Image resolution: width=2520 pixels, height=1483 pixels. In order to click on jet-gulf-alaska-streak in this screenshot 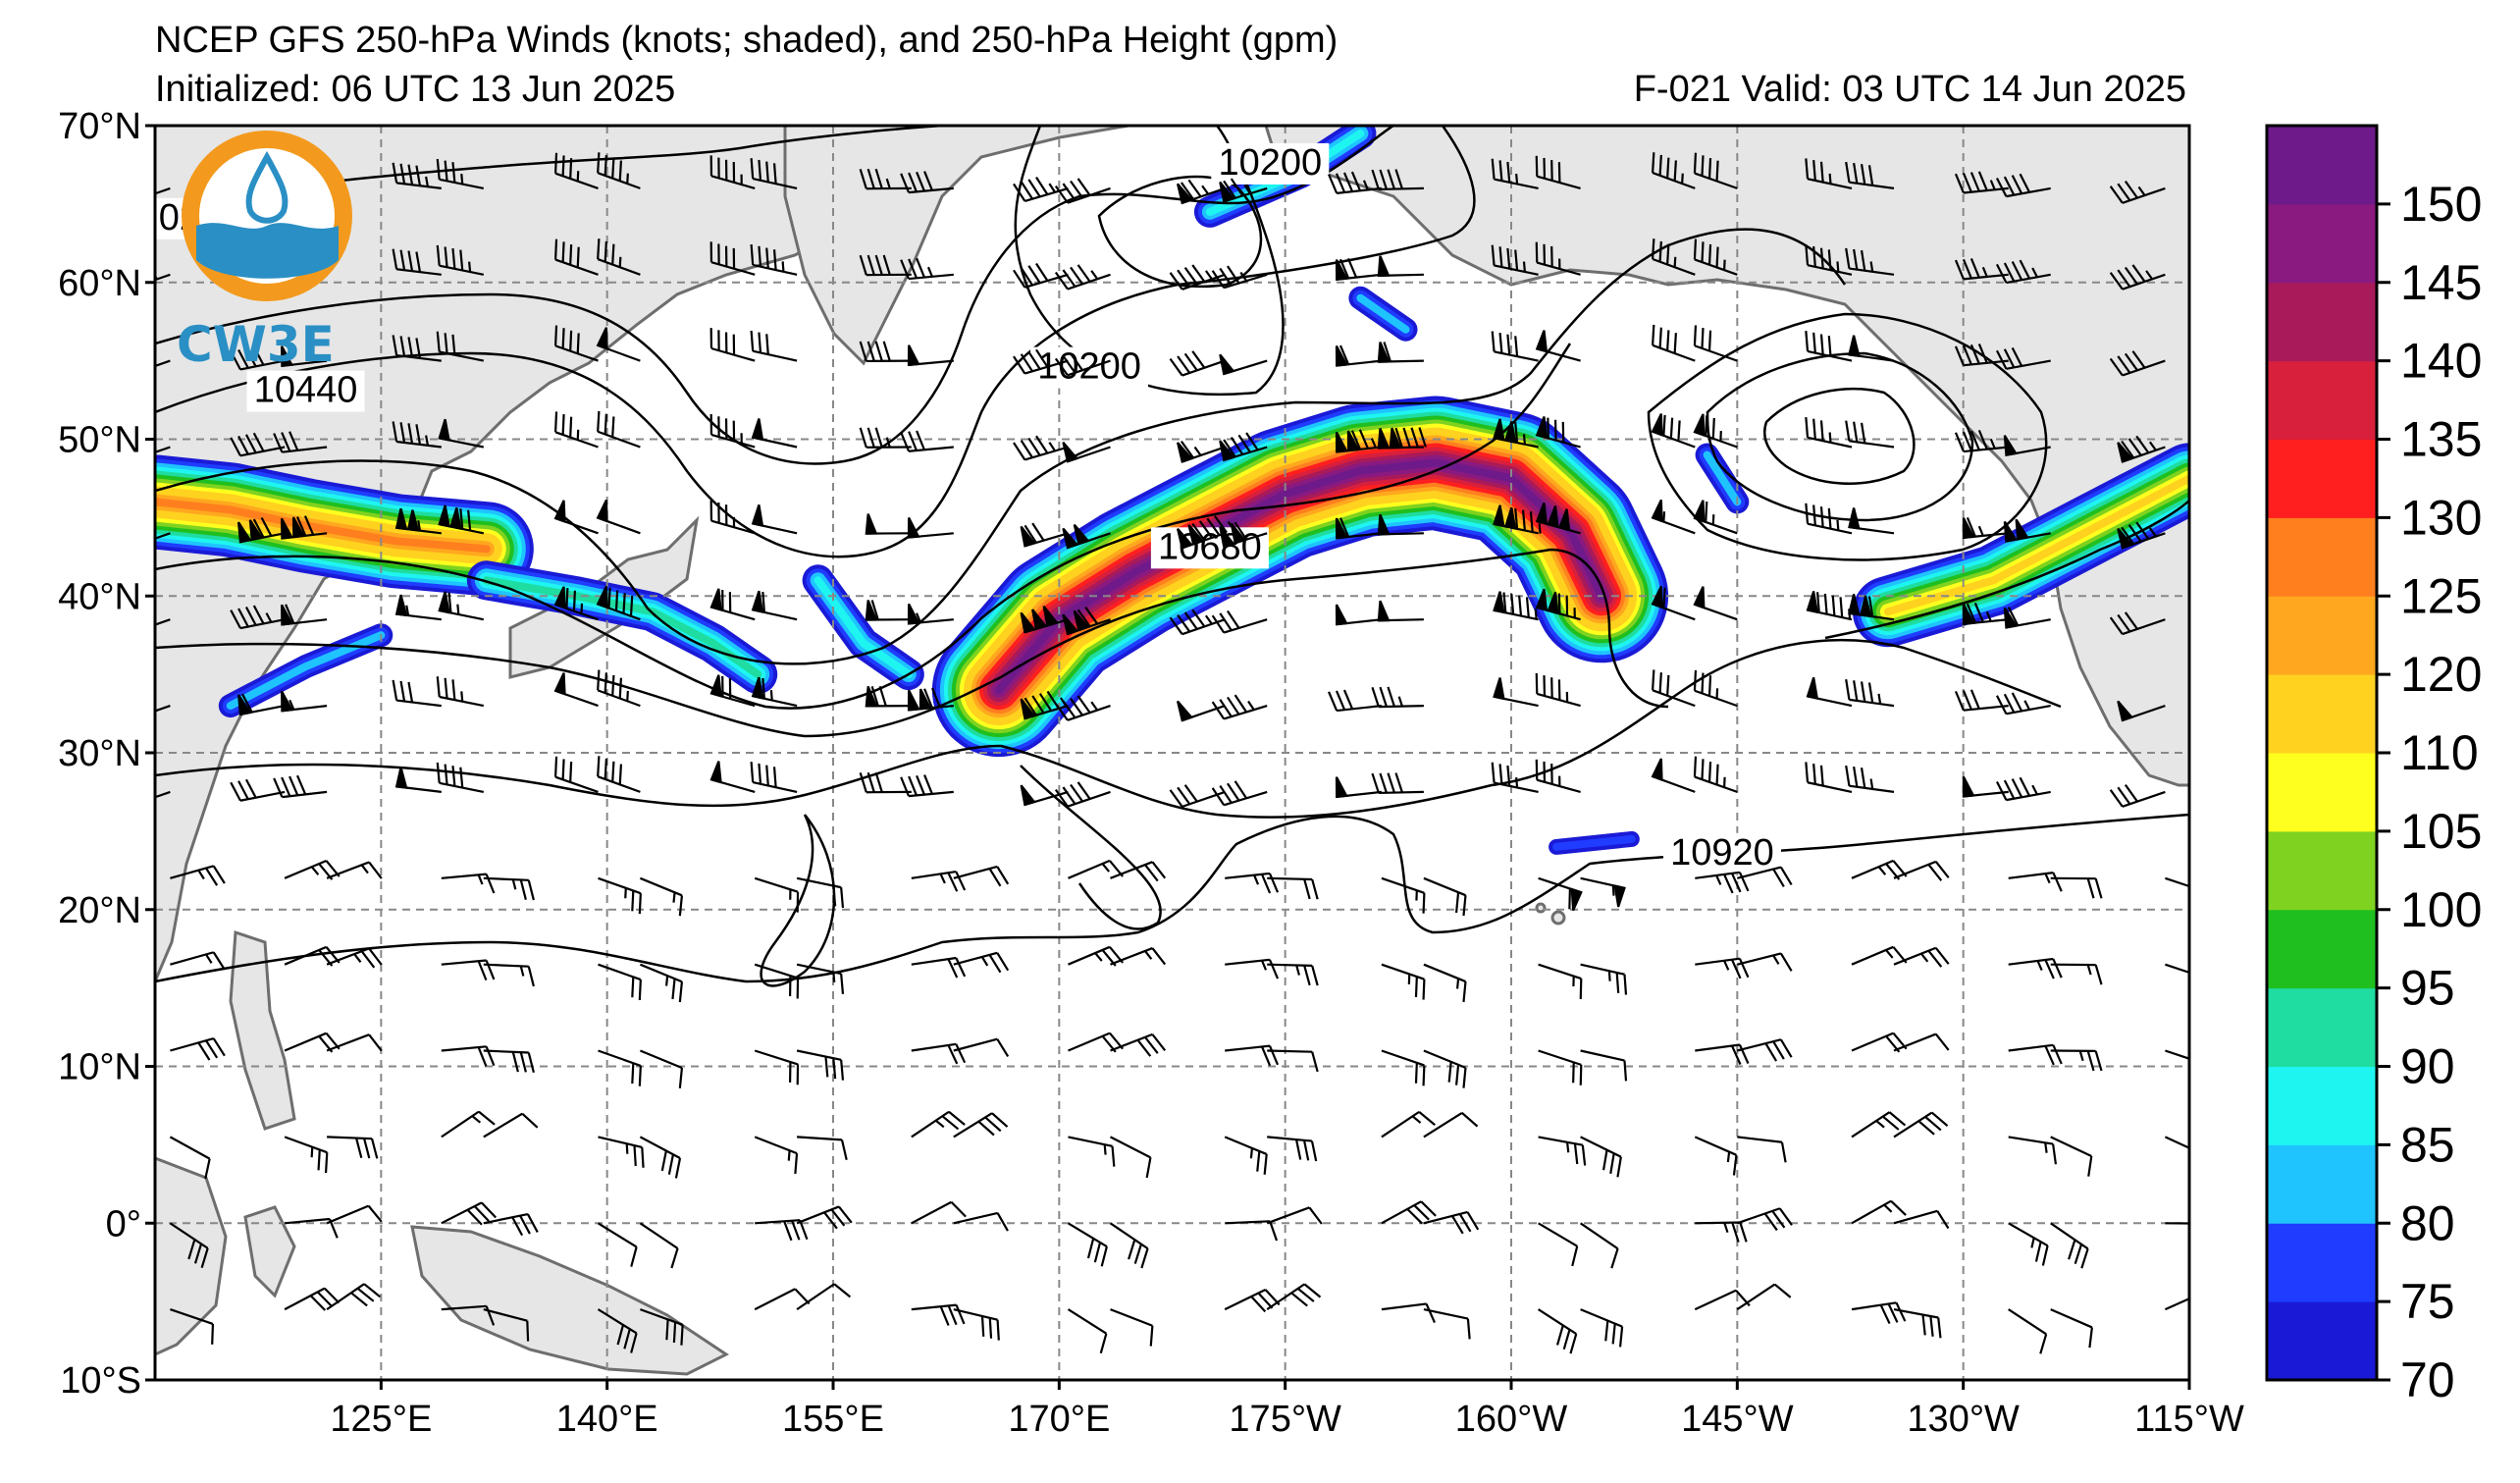, I will do `click(1722, 479)`.